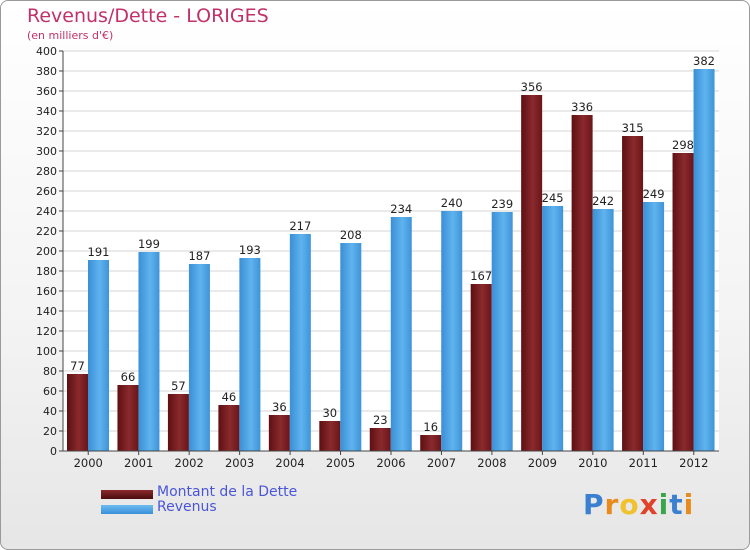 This screenshot has width=750, height=550. Describe the element at coordinates (542, 463) in the screenshot. I see `x-tick-label: 2009` at that location.